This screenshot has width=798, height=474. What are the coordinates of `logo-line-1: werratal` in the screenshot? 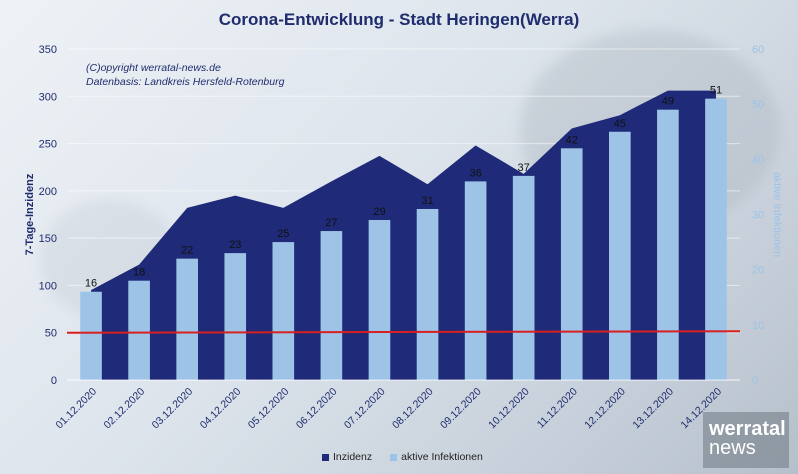 It's located at (747, 429).